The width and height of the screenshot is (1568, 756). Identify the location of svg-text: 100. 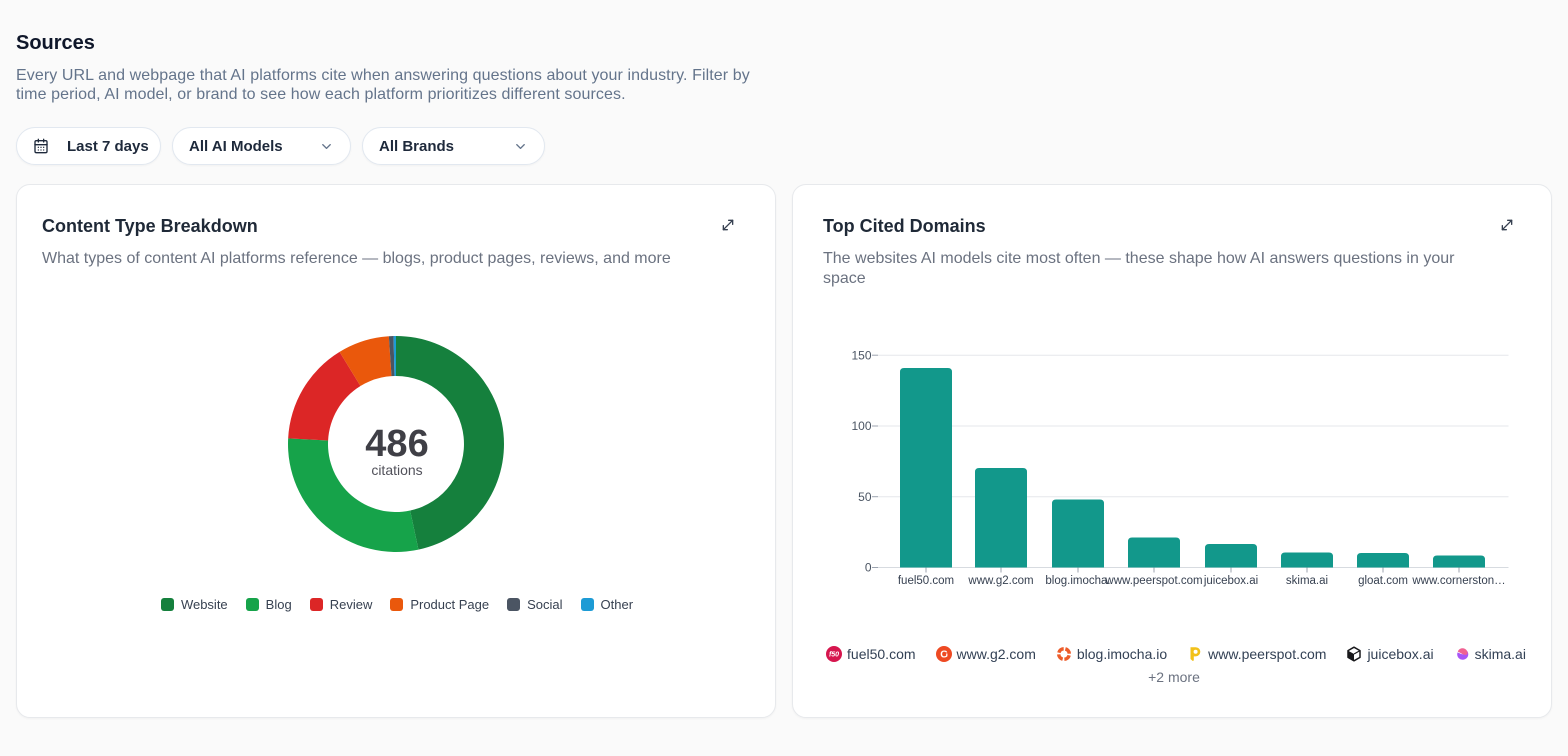
(861, 426).